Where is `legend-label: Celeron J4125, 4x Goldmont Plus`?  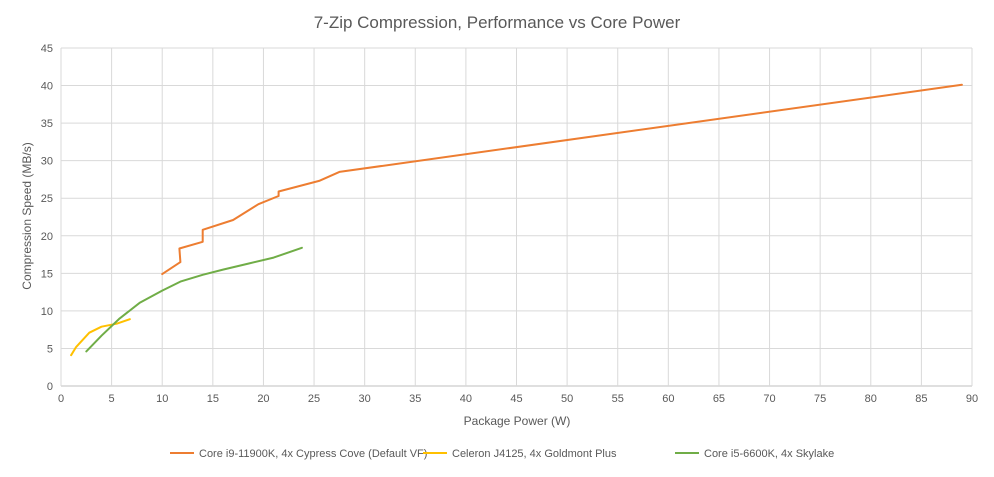
legend-label: Celeron J4125, 4x Goldmont Plus is located at coordinates (534, 454).